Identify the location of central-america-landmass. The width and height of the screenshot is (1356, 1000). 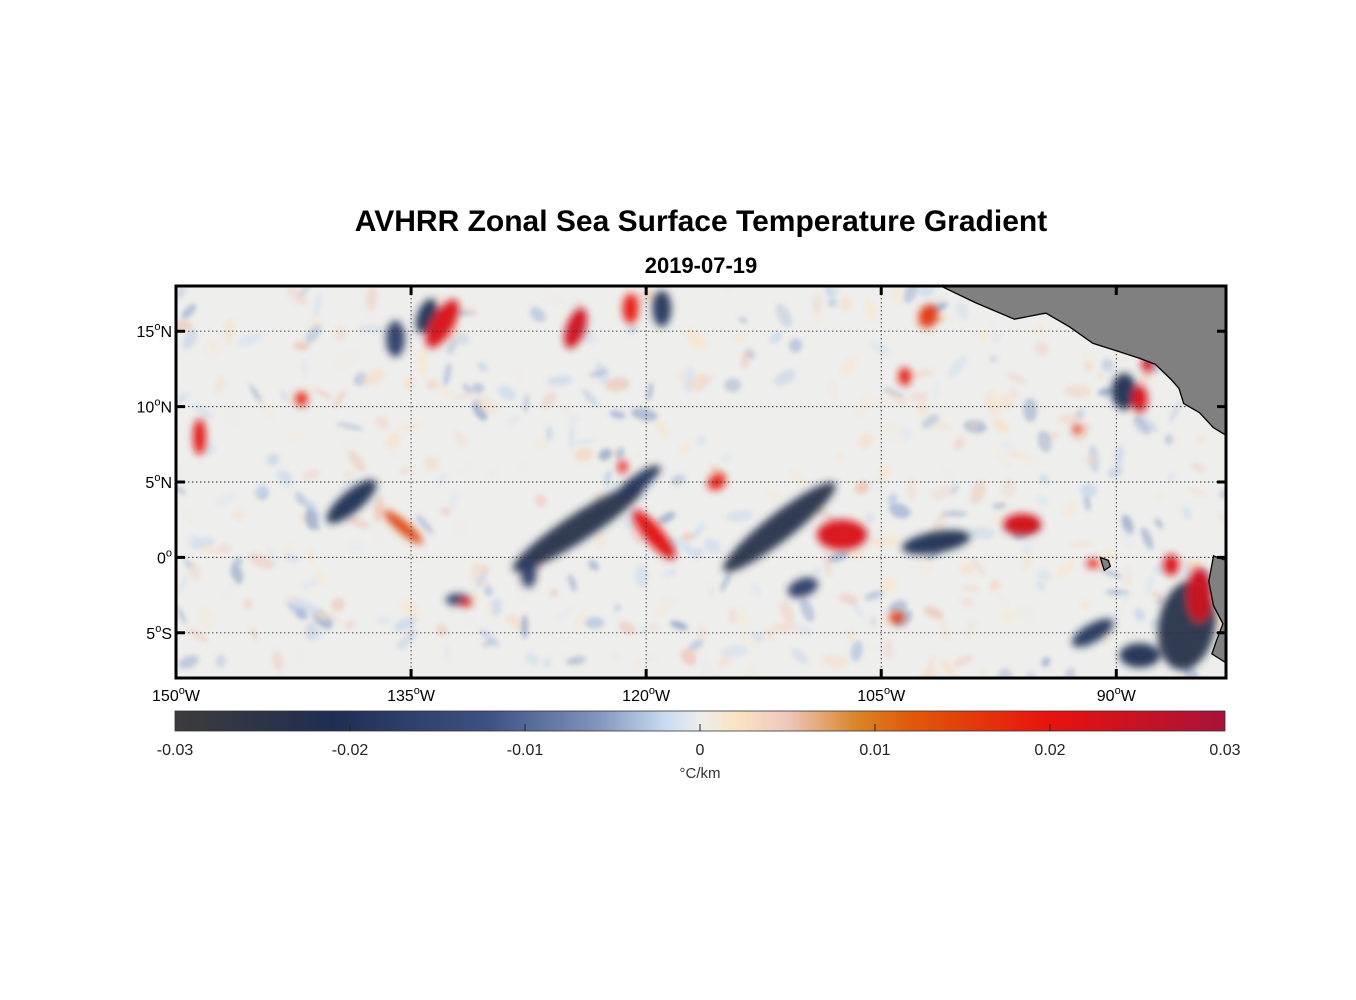
(1082, 361).